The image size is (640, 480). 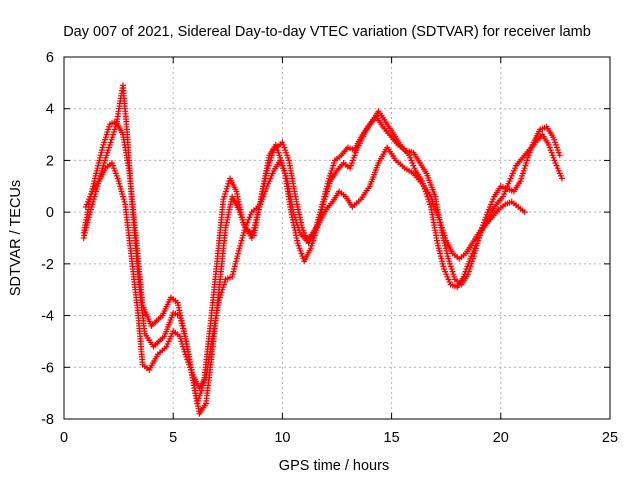 What do you see at coordinates (50, 110) in the screenshot?
I see `y-tick-label: 4` at bounding box center [50, 110].